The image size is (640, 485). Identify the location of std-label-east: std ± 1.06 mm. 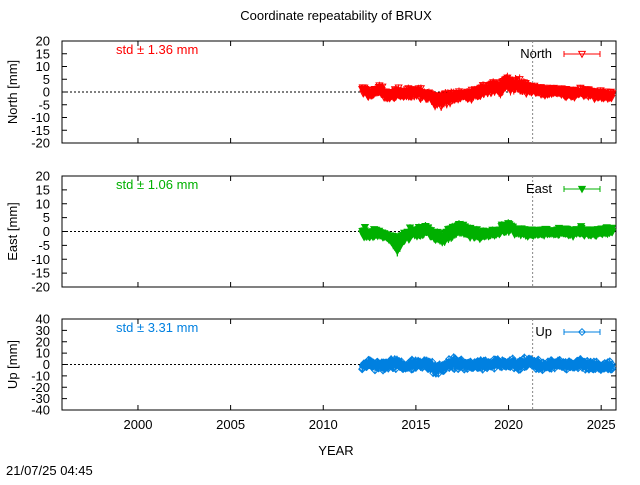
(157, 184).